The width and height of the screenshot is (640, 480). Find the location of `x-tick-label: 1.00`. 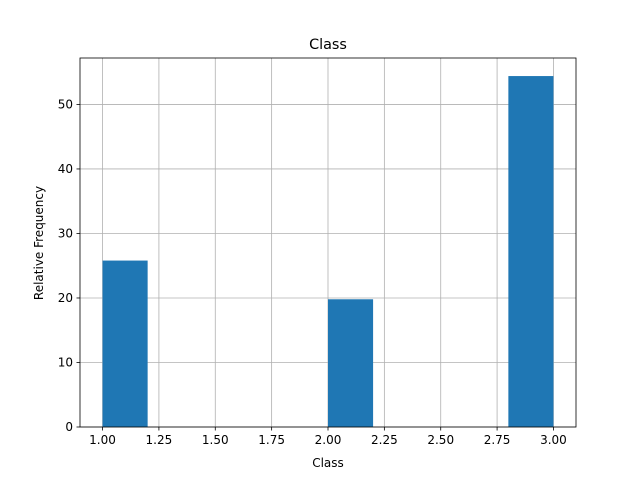

x-tick-label: 1.00 is located at coordinates (102, 440).